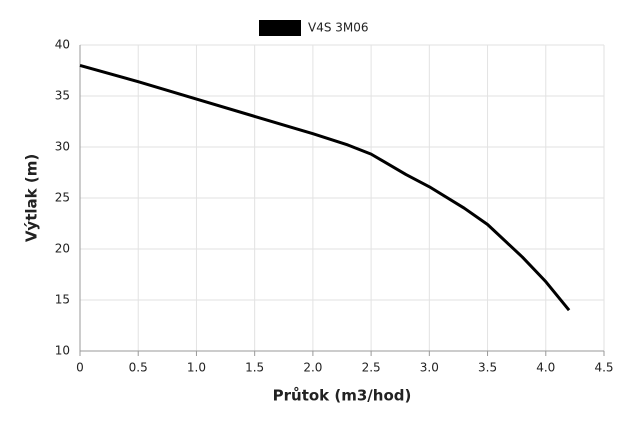 Image resolution: width=636 pixels, height=427 pixels. What do you see at coordinates (342, 396) in the screenshot?
I see `x-axis-title: Průtok (m3/hod)` at bounding box center [342, 396].